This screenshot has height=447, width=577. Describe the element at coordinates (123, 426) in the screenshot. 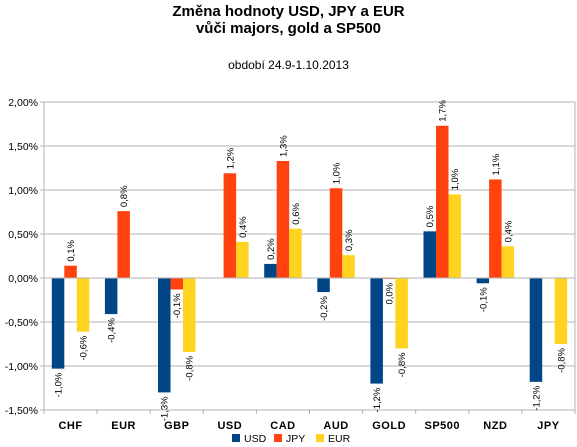

I see `x-tick-label: EUR` at that location.